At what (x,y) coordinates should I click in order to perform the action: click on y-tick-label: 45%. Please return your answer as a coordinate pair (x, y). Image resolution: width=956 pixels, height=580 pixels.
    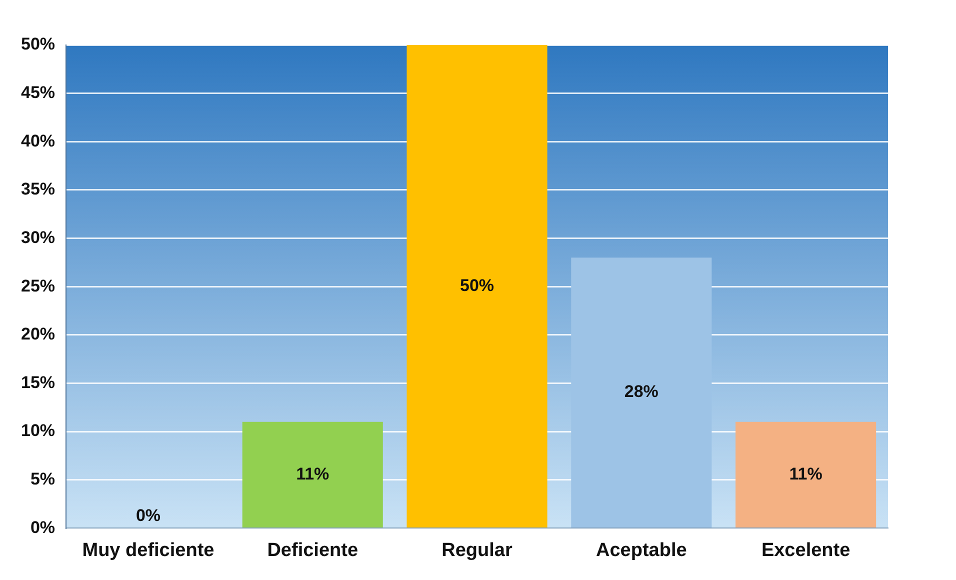
    Looking at the image, I should click on (38, 92).